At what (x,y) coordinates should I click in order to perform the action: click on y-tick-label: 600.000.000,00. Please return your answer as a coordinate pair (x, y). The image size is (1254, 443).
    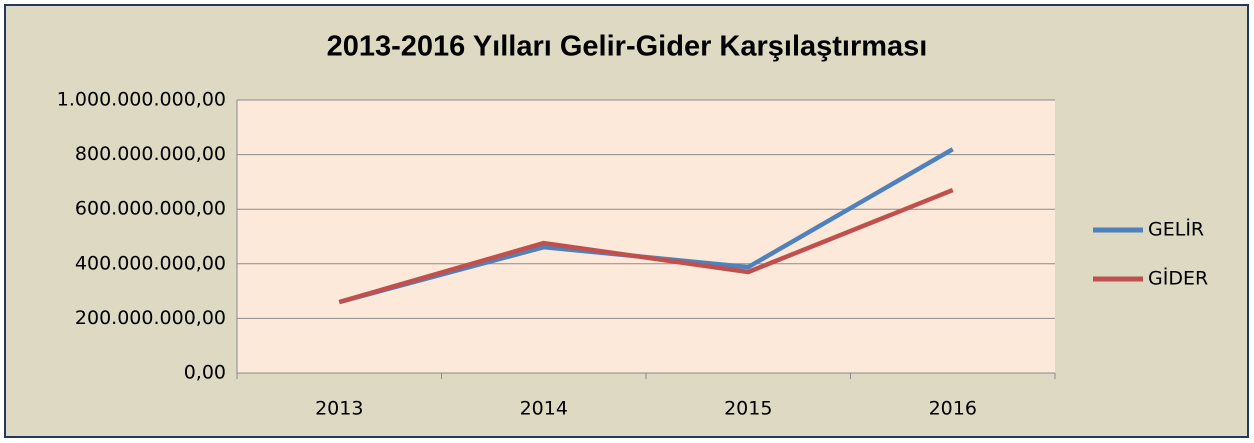
    Looking at the image, I should click on (150, 209).